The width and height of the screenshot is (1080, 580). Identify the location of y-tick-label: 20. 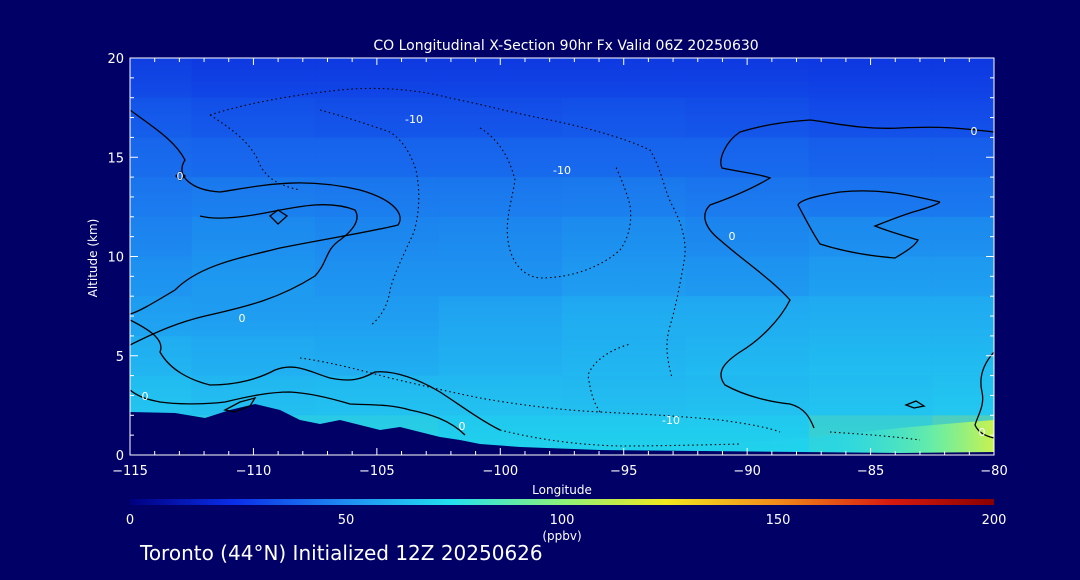
(115, 59).